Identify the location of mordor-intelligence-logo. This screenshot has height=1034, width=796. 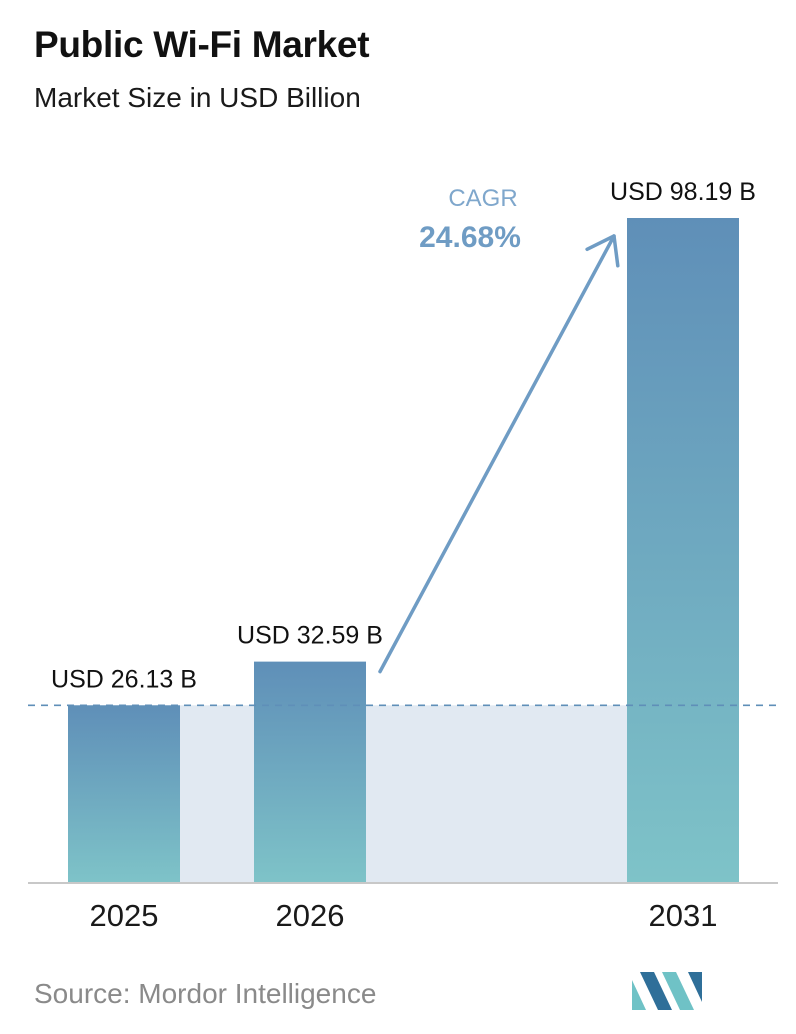
(667, 991).